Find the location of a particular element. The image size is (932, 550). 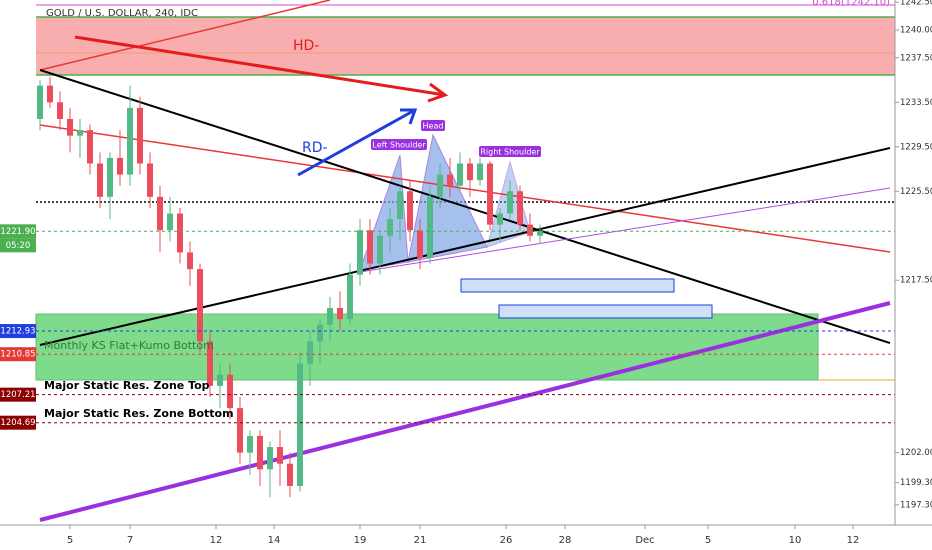

x-tick-label: 26 is located at coordinates (506, 540).